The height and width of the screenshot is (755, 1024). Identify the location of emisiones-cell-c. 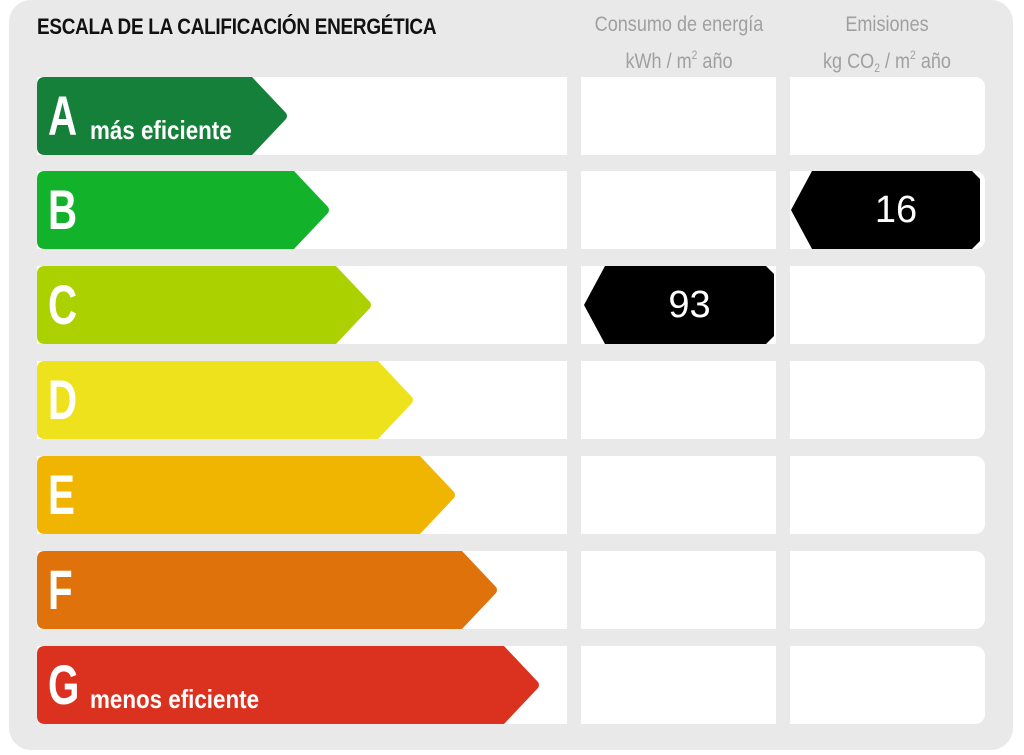
(887, 305).